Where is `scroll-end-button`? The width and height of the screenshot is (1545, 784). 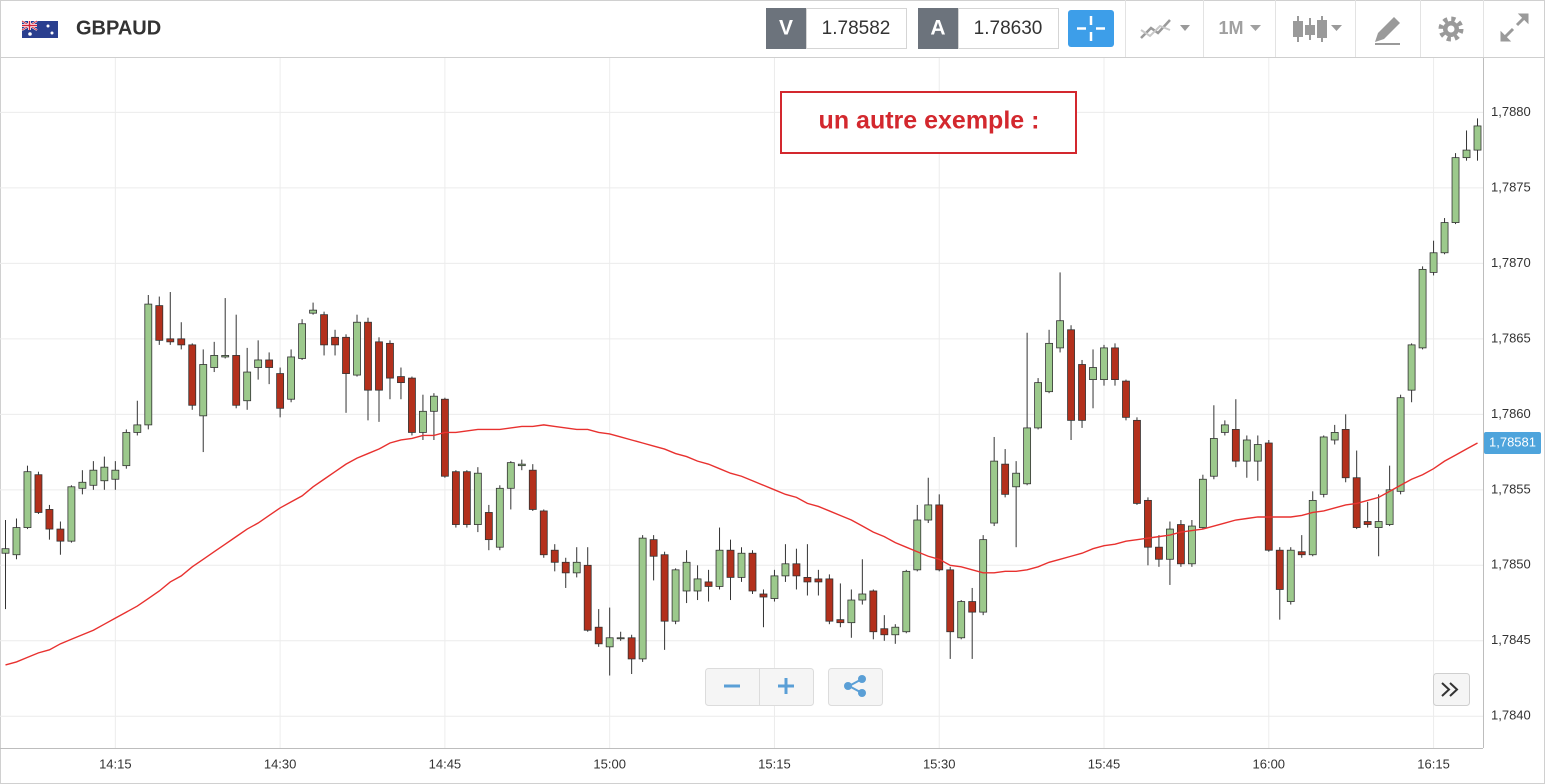 scroll-end-button is located at coordinates (1451, 689).